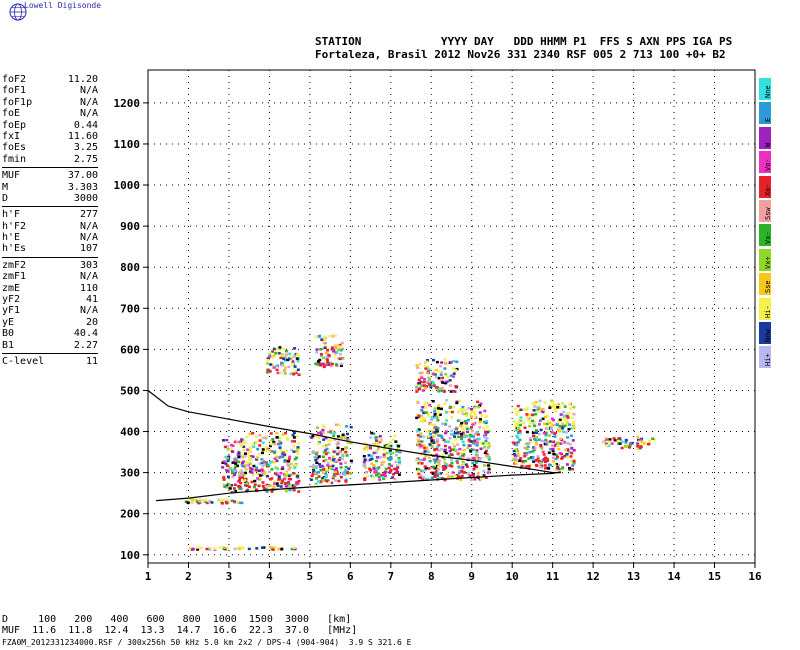 This screenshot has height=650, width=800. What do you see at coordinates (50, 168) in the screenshot?
I see `param-separator` at bounding box center [50, 168].